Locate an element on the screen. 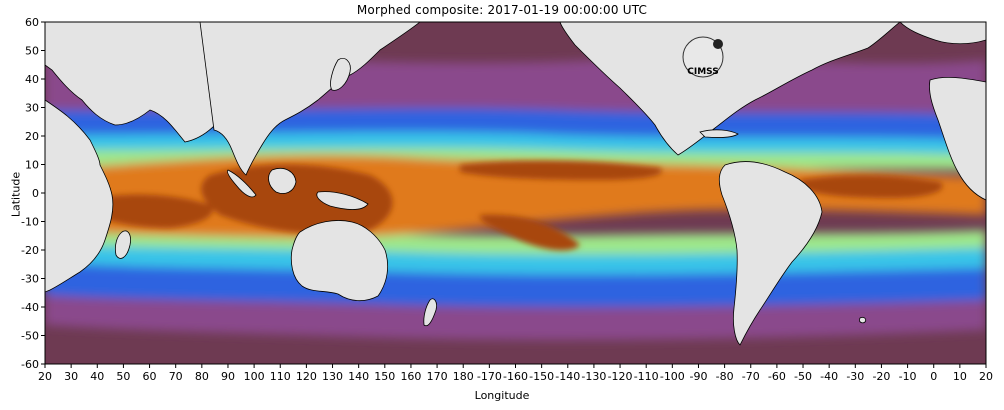 The width and height of the screenshot is (1004, 410). land-new-zealand is located at coordinates (430, 312).